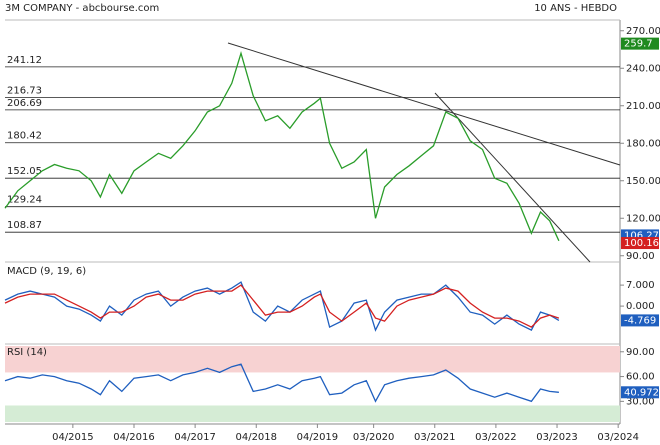 Image resolution: width=660 pixels, height=445 pixels. I want to click on level-label: 129.24, so click(24, 200).